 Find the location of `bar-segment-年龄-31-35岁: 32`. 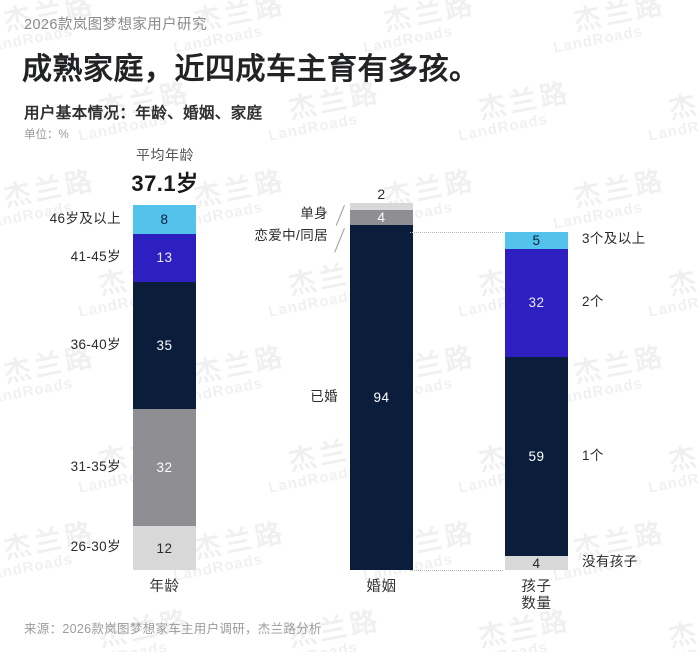

bar-segment-年龄-31-35岁: 32 is located at coordinates (164, 468).